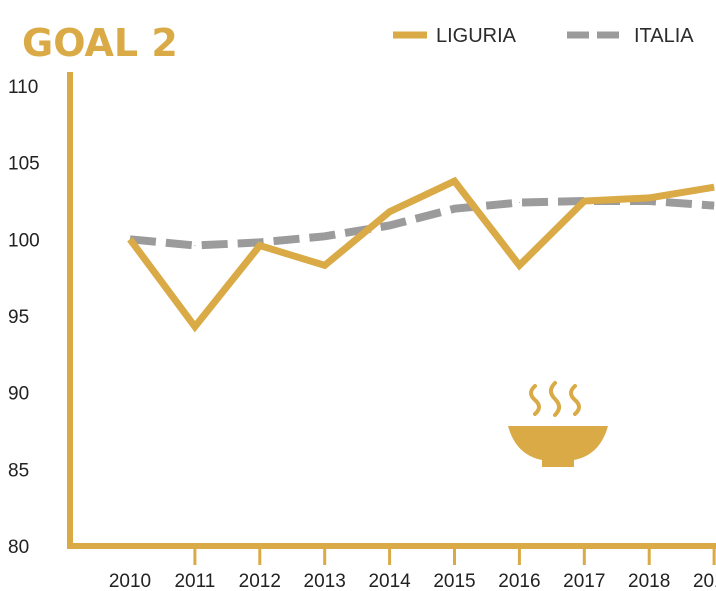 This screenshot has width=716, height=591. What do you see at coordinates (454, 581) in the screenshot?
I see `x-tick-label: 2015` at bounding box center [454, 581].